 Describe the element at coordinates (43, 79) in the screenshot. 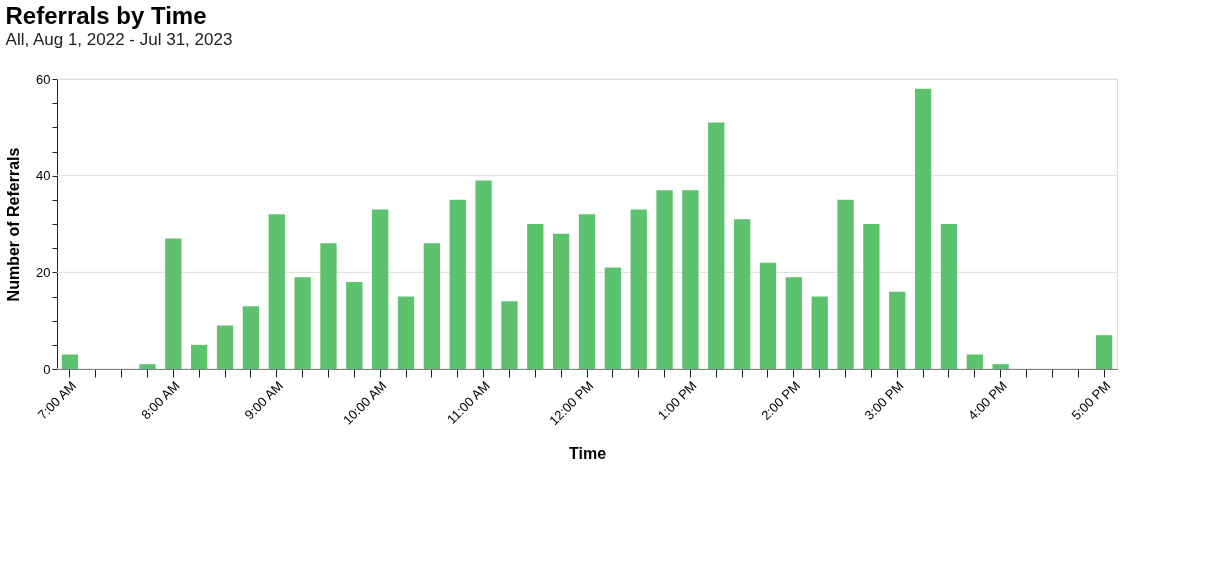

I see `y-tick-label: 60` at that location.